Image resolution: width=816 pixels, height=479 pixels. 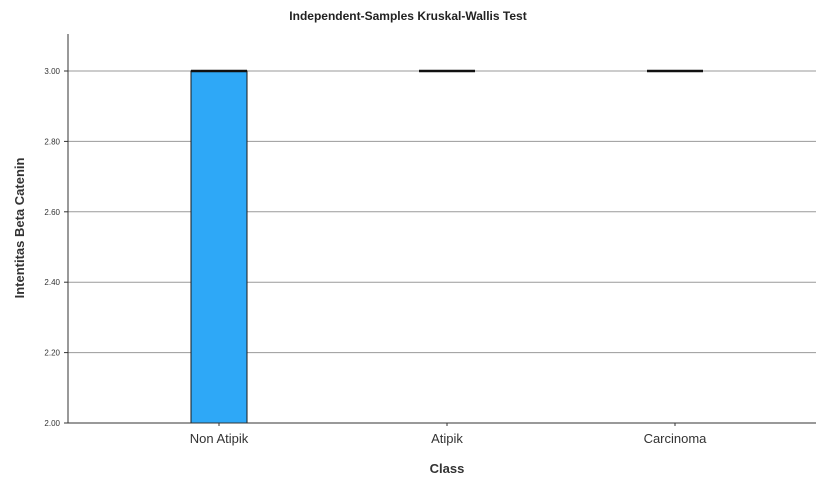 What do you see at coordinates (447, 468) in the screenshot?
I see `x-axis-title: Class` at bounding box center [447, 468].